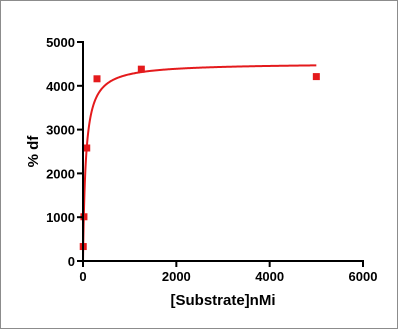 The height and width of the screenshot is (330, 398). Describe the element at coordinates (60, 217) in the screenshot. I see `y-tick-label: 1000` at that location.